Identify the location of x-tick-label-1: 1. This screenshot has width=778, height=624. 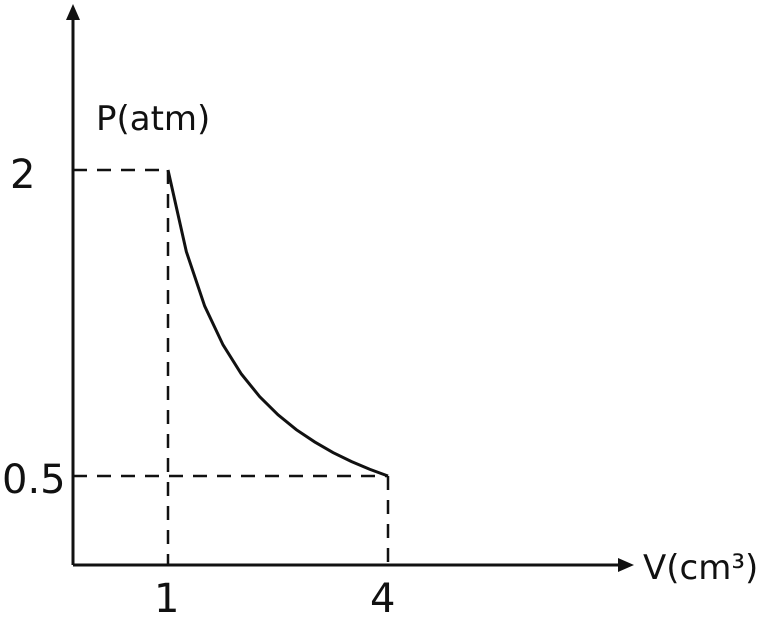
(166, 599).